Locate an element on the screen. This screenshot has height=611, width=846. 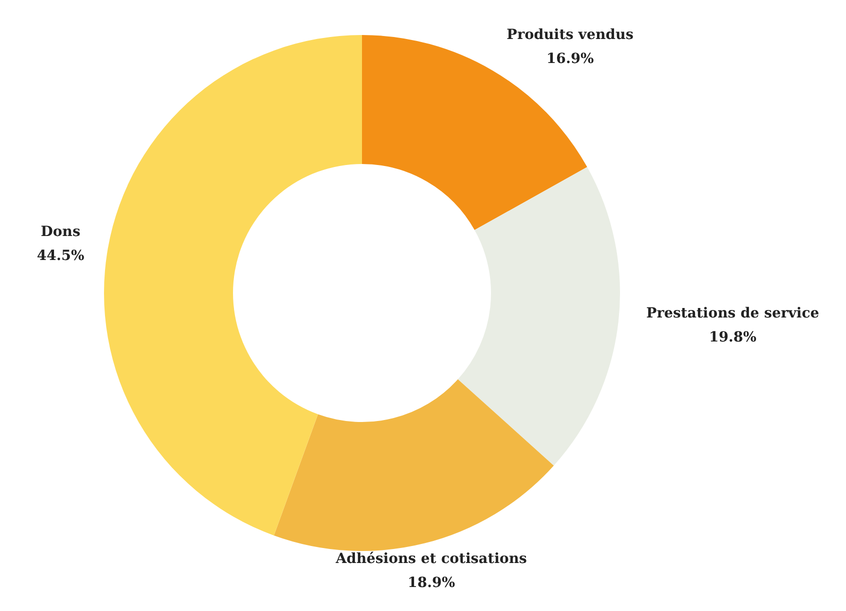
data-label: 16.9% is located at coordinates (570, 58).